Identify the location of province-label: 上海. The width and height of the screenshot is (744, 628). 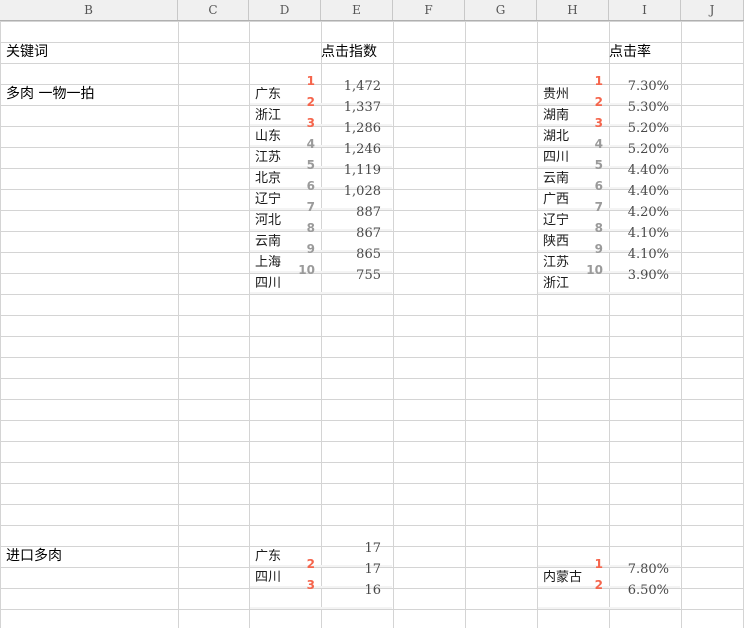
(268, 262).